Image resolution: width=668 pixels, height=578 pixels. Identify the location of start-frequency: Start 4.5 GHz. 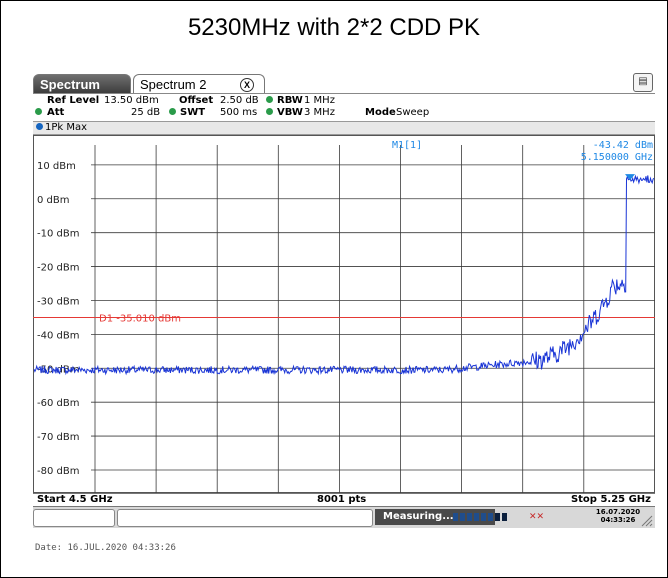
(75, 499).